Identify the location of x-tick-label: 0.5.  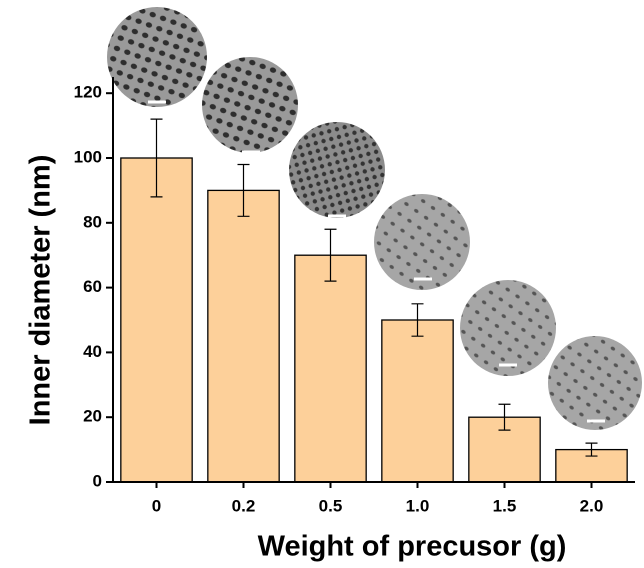
(331, 505).